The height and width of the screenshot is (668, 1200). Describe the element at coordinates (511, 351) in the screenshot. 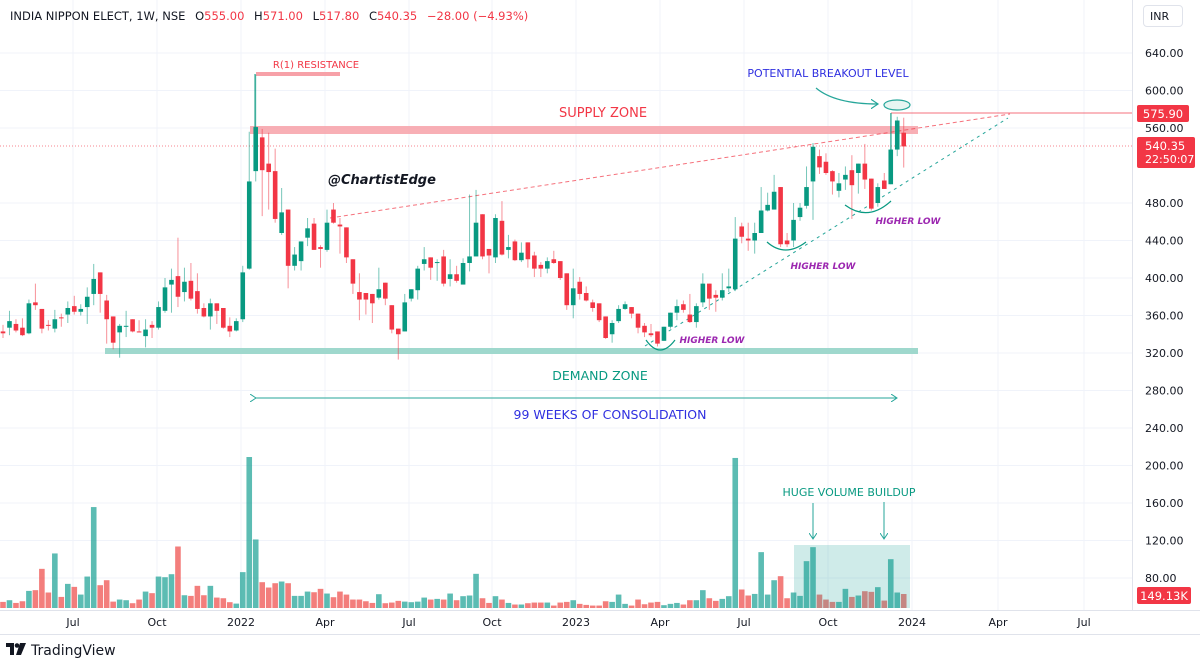

I see `demand-zone` at that location.